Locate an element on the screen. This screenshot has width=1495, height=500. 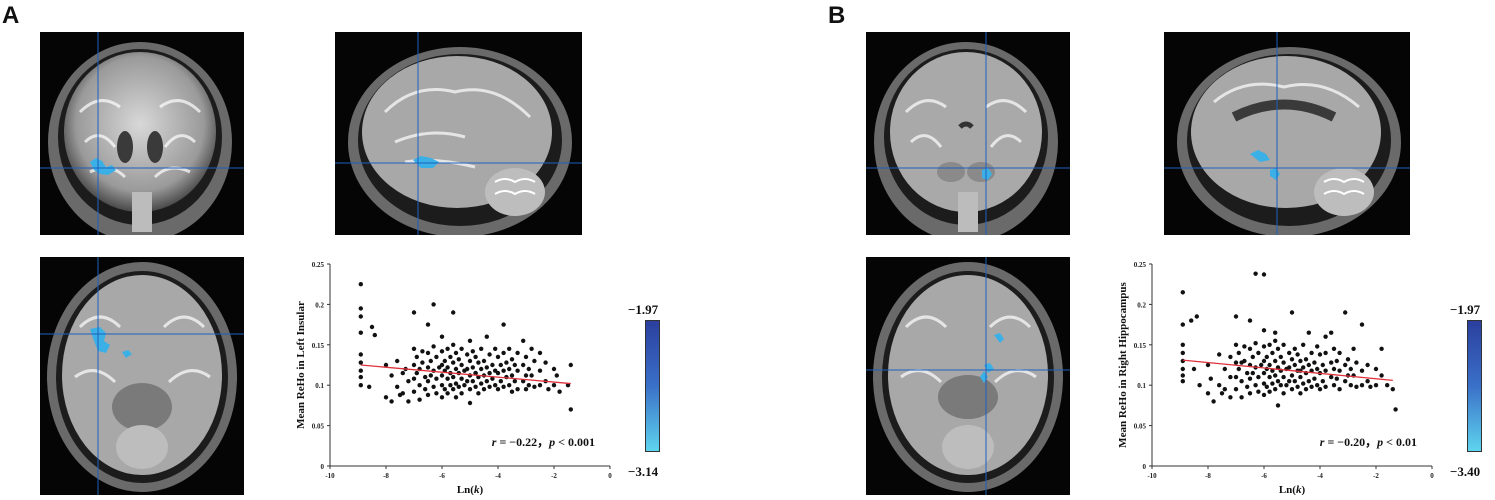
colorbar-max-label-b: −1.97 is located at coordinates (1465, 309).